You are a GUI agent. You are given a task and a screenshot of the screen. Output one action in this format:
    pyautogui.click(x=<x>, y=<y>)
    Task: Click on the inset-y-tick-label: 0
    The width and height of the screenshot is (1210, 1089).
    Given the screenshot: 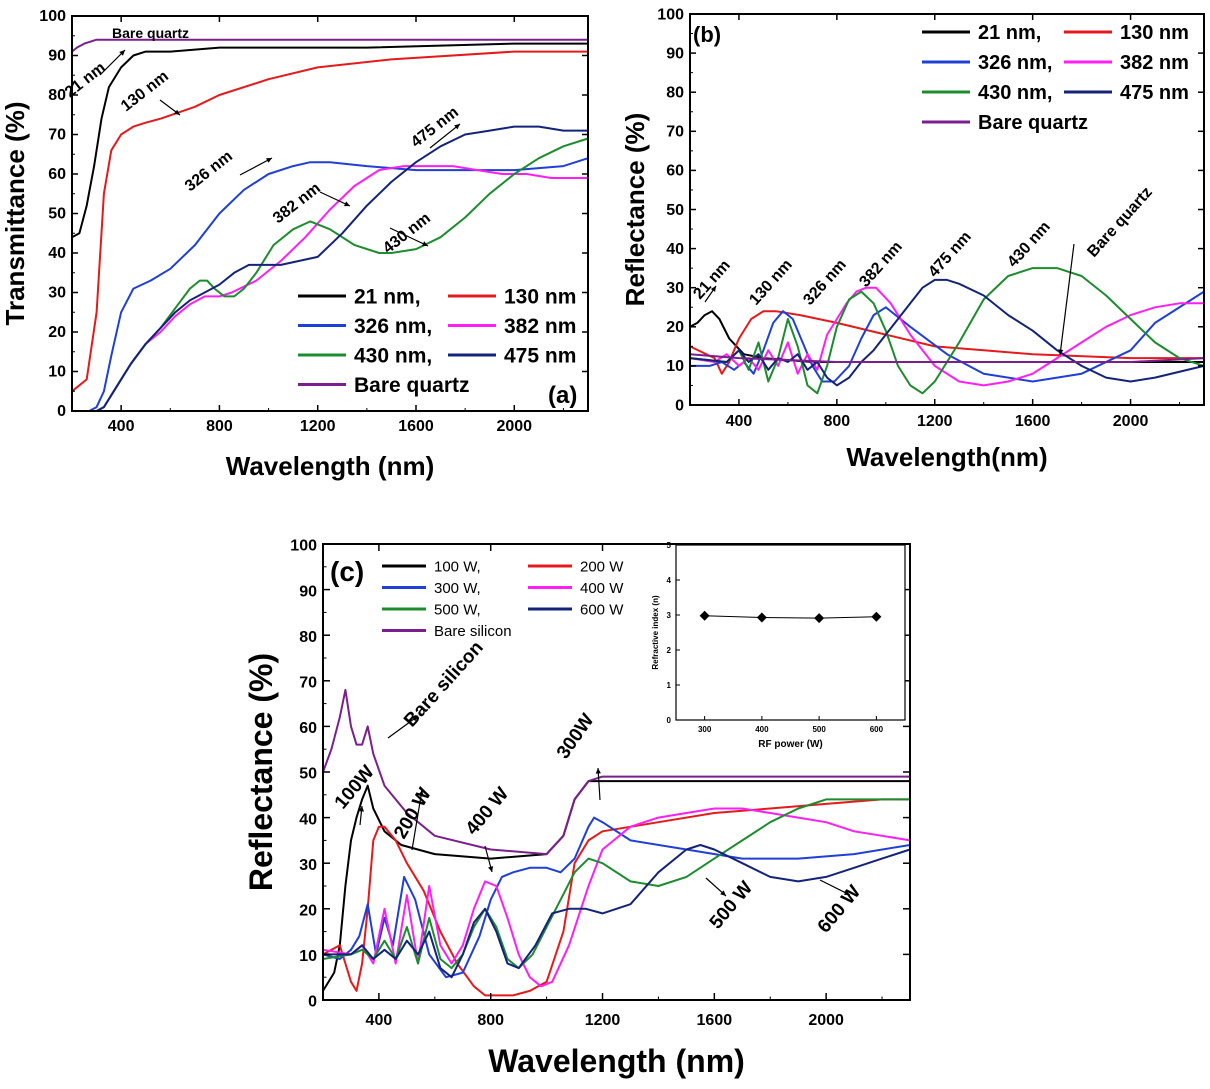 What is the action you would take?
    pyautogui.click(x=669, y=720)
    